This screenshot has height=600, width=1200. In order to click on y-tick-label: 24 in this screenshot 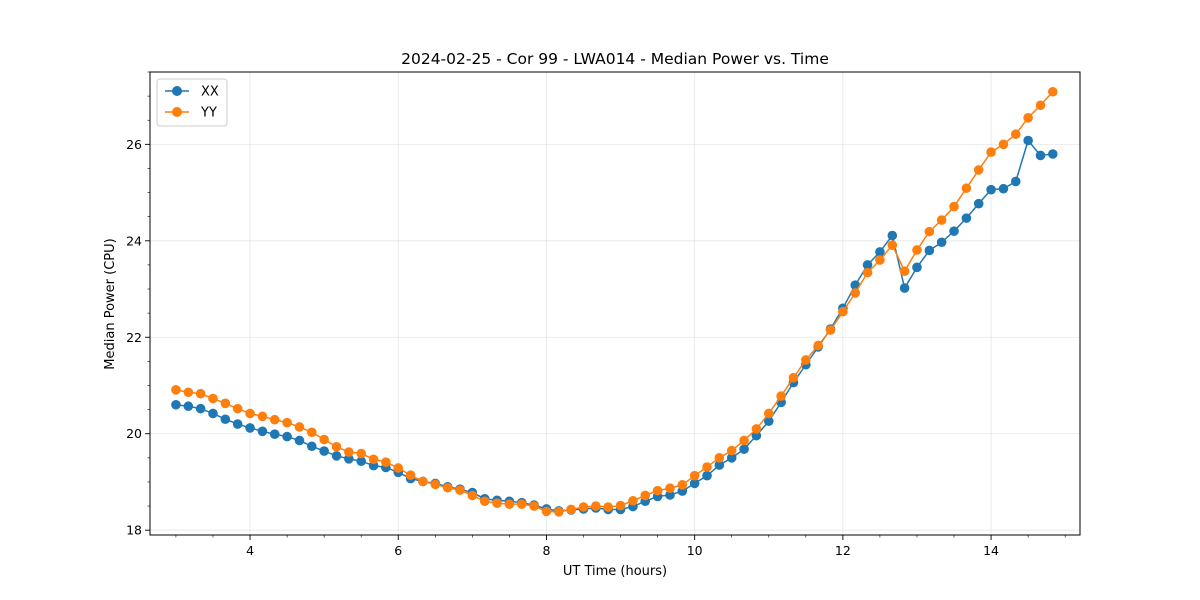, I will do `click(134, 240)`.